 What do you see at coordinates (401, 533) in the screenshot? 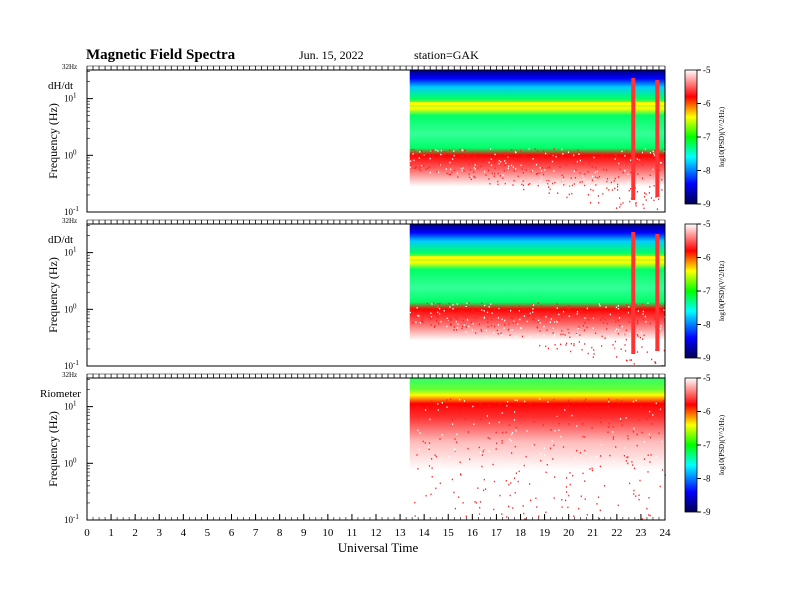
I see `x-tick-label: 13` at bounding box center [401, 533].